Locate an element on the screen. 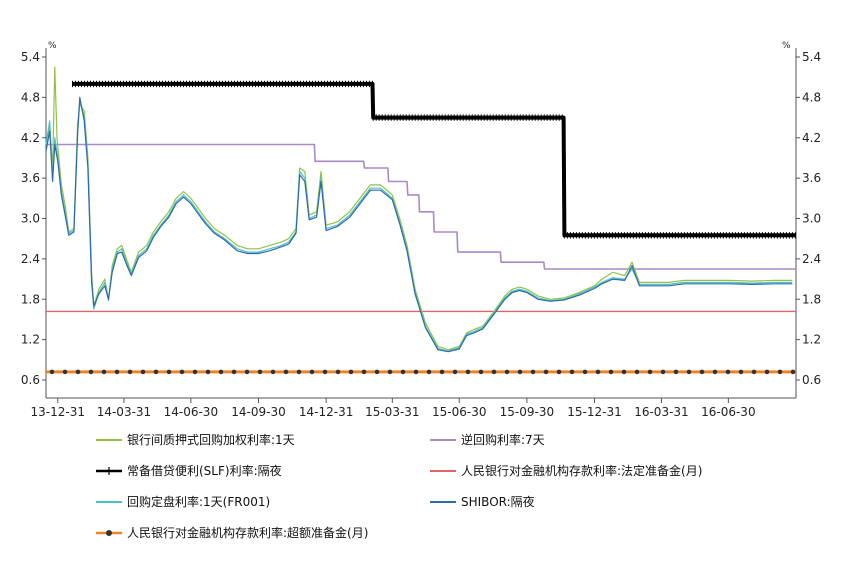 Image resolution: width=860 pixels, height=583 pixels. legend-item: 常备借贷便利(SLF)利率:隔夜 is located at coordinates (189, 470).